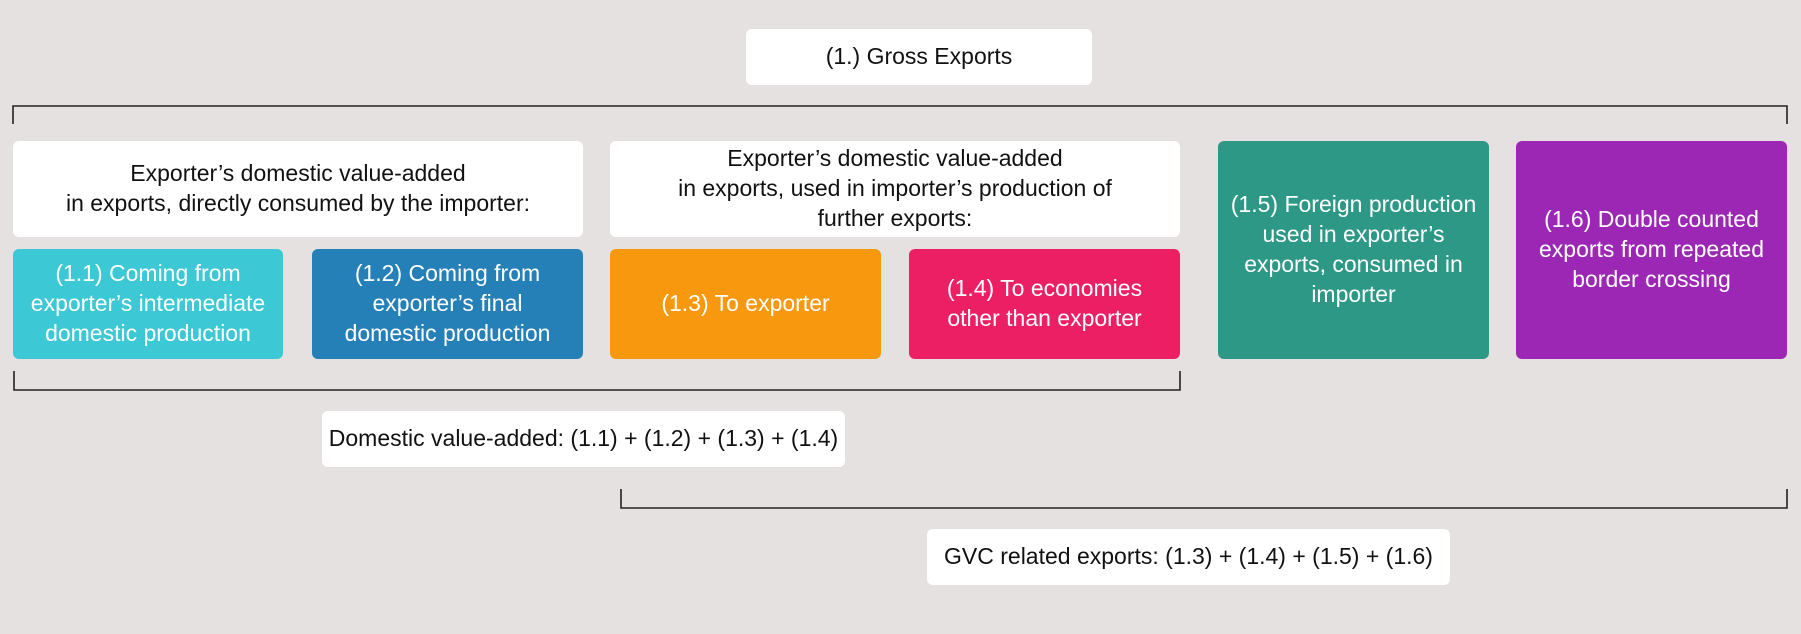 The height and width of the screenshot is (634, 1801). I want to click on gross-exports-box: (1.) Gross Exports, so click(919, 57).